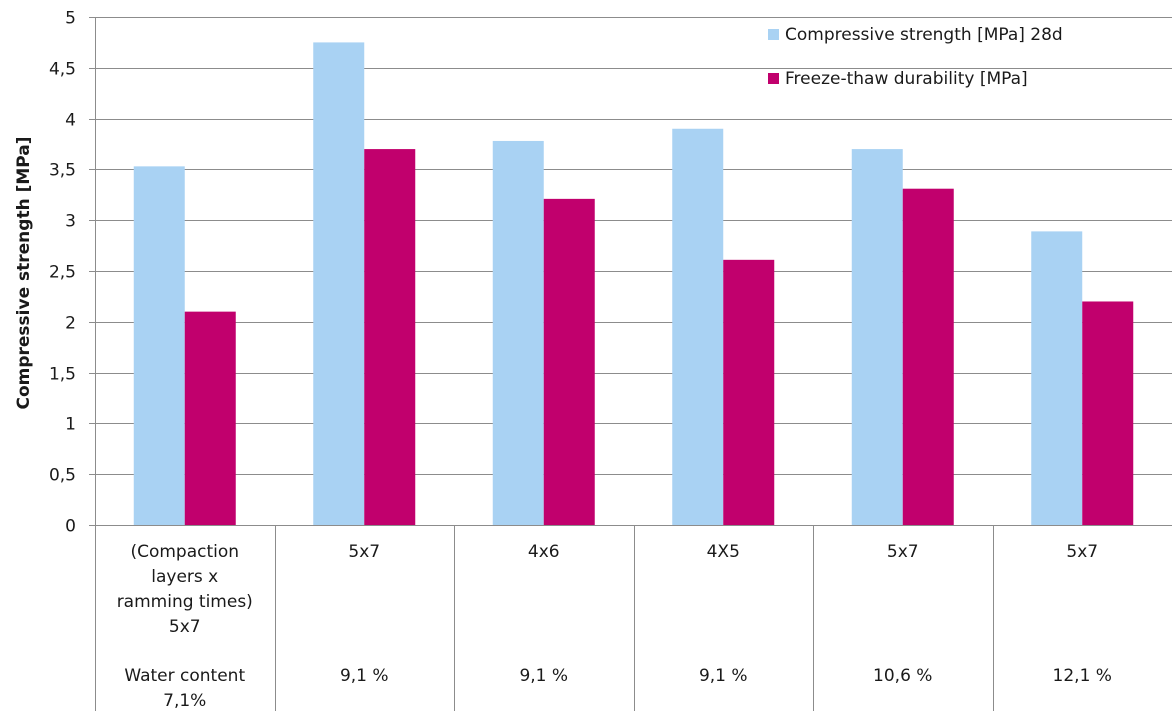 The image size is (1172, 711). Describe the element at coordinates (70, 19) in the screenshot. I see `y-tick-label: 5` at that location.